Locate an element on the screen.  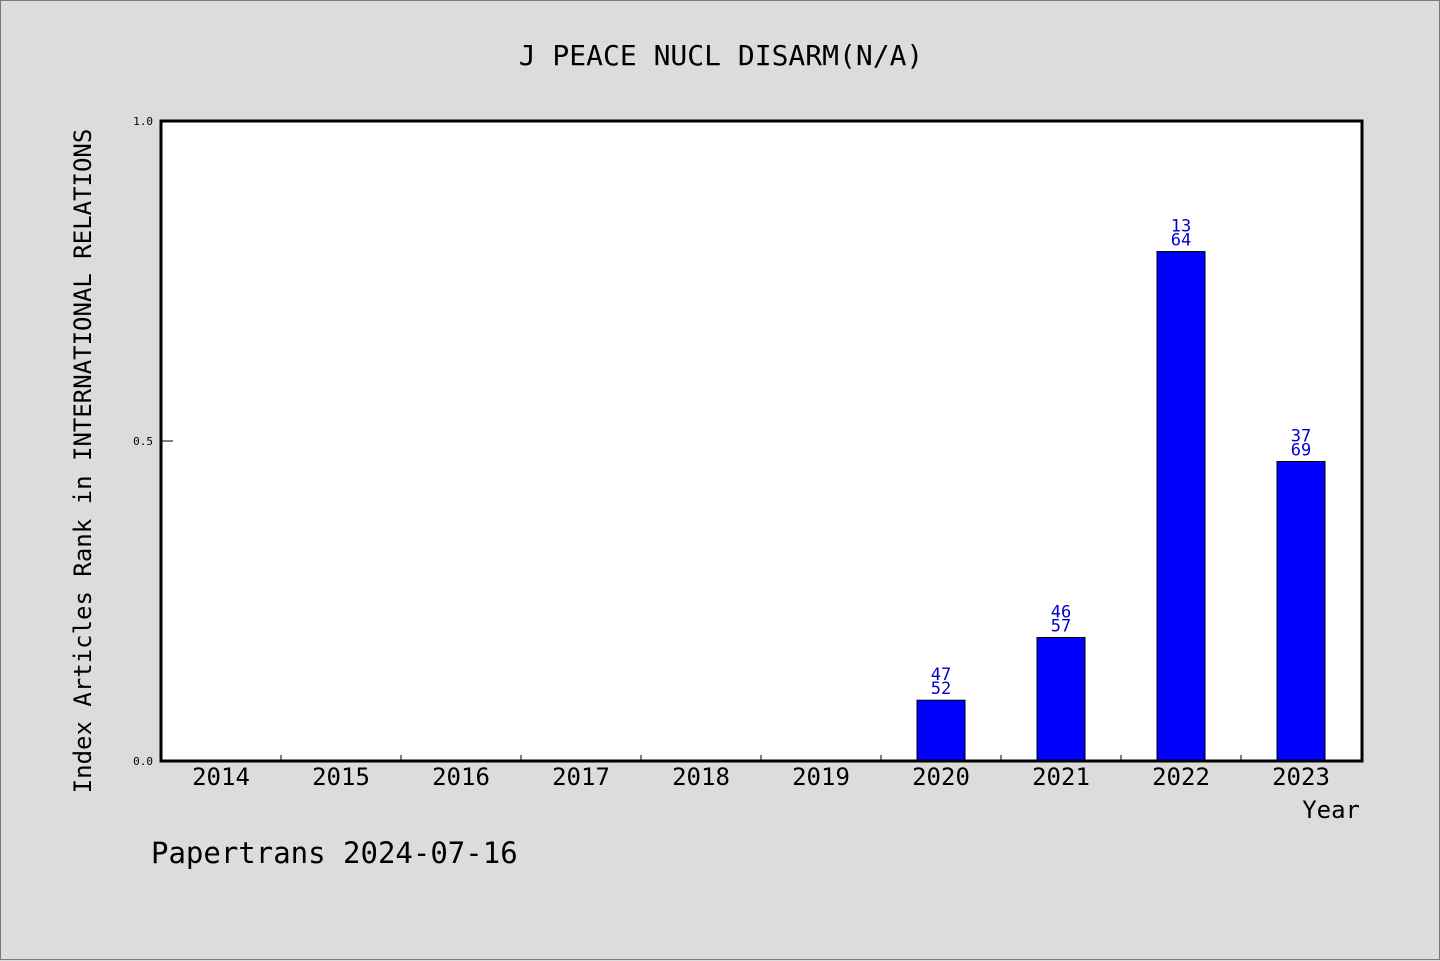
bar-2021 is located at coordinates (1061, 699).